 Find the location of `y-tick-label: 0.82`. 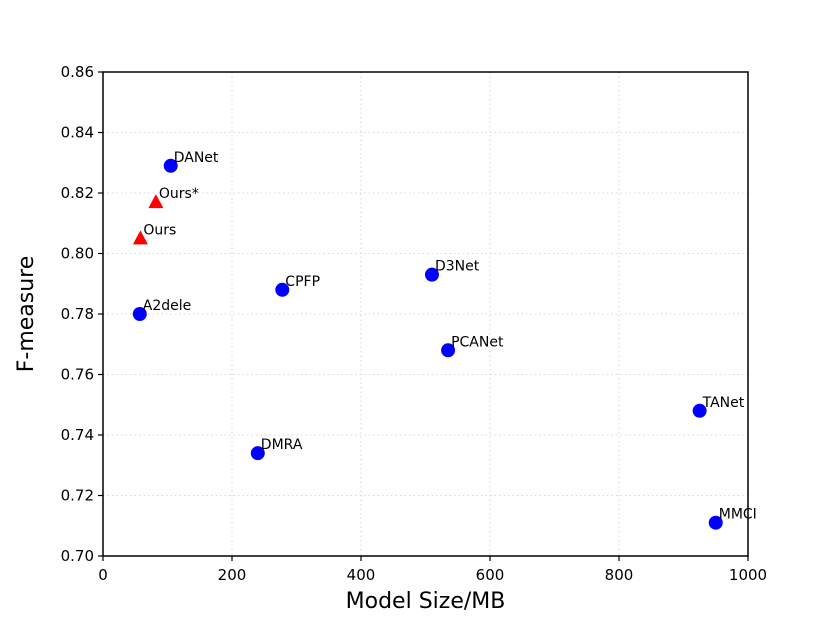

y-tick-label: 0.82 is located at coordinates (77, 193).